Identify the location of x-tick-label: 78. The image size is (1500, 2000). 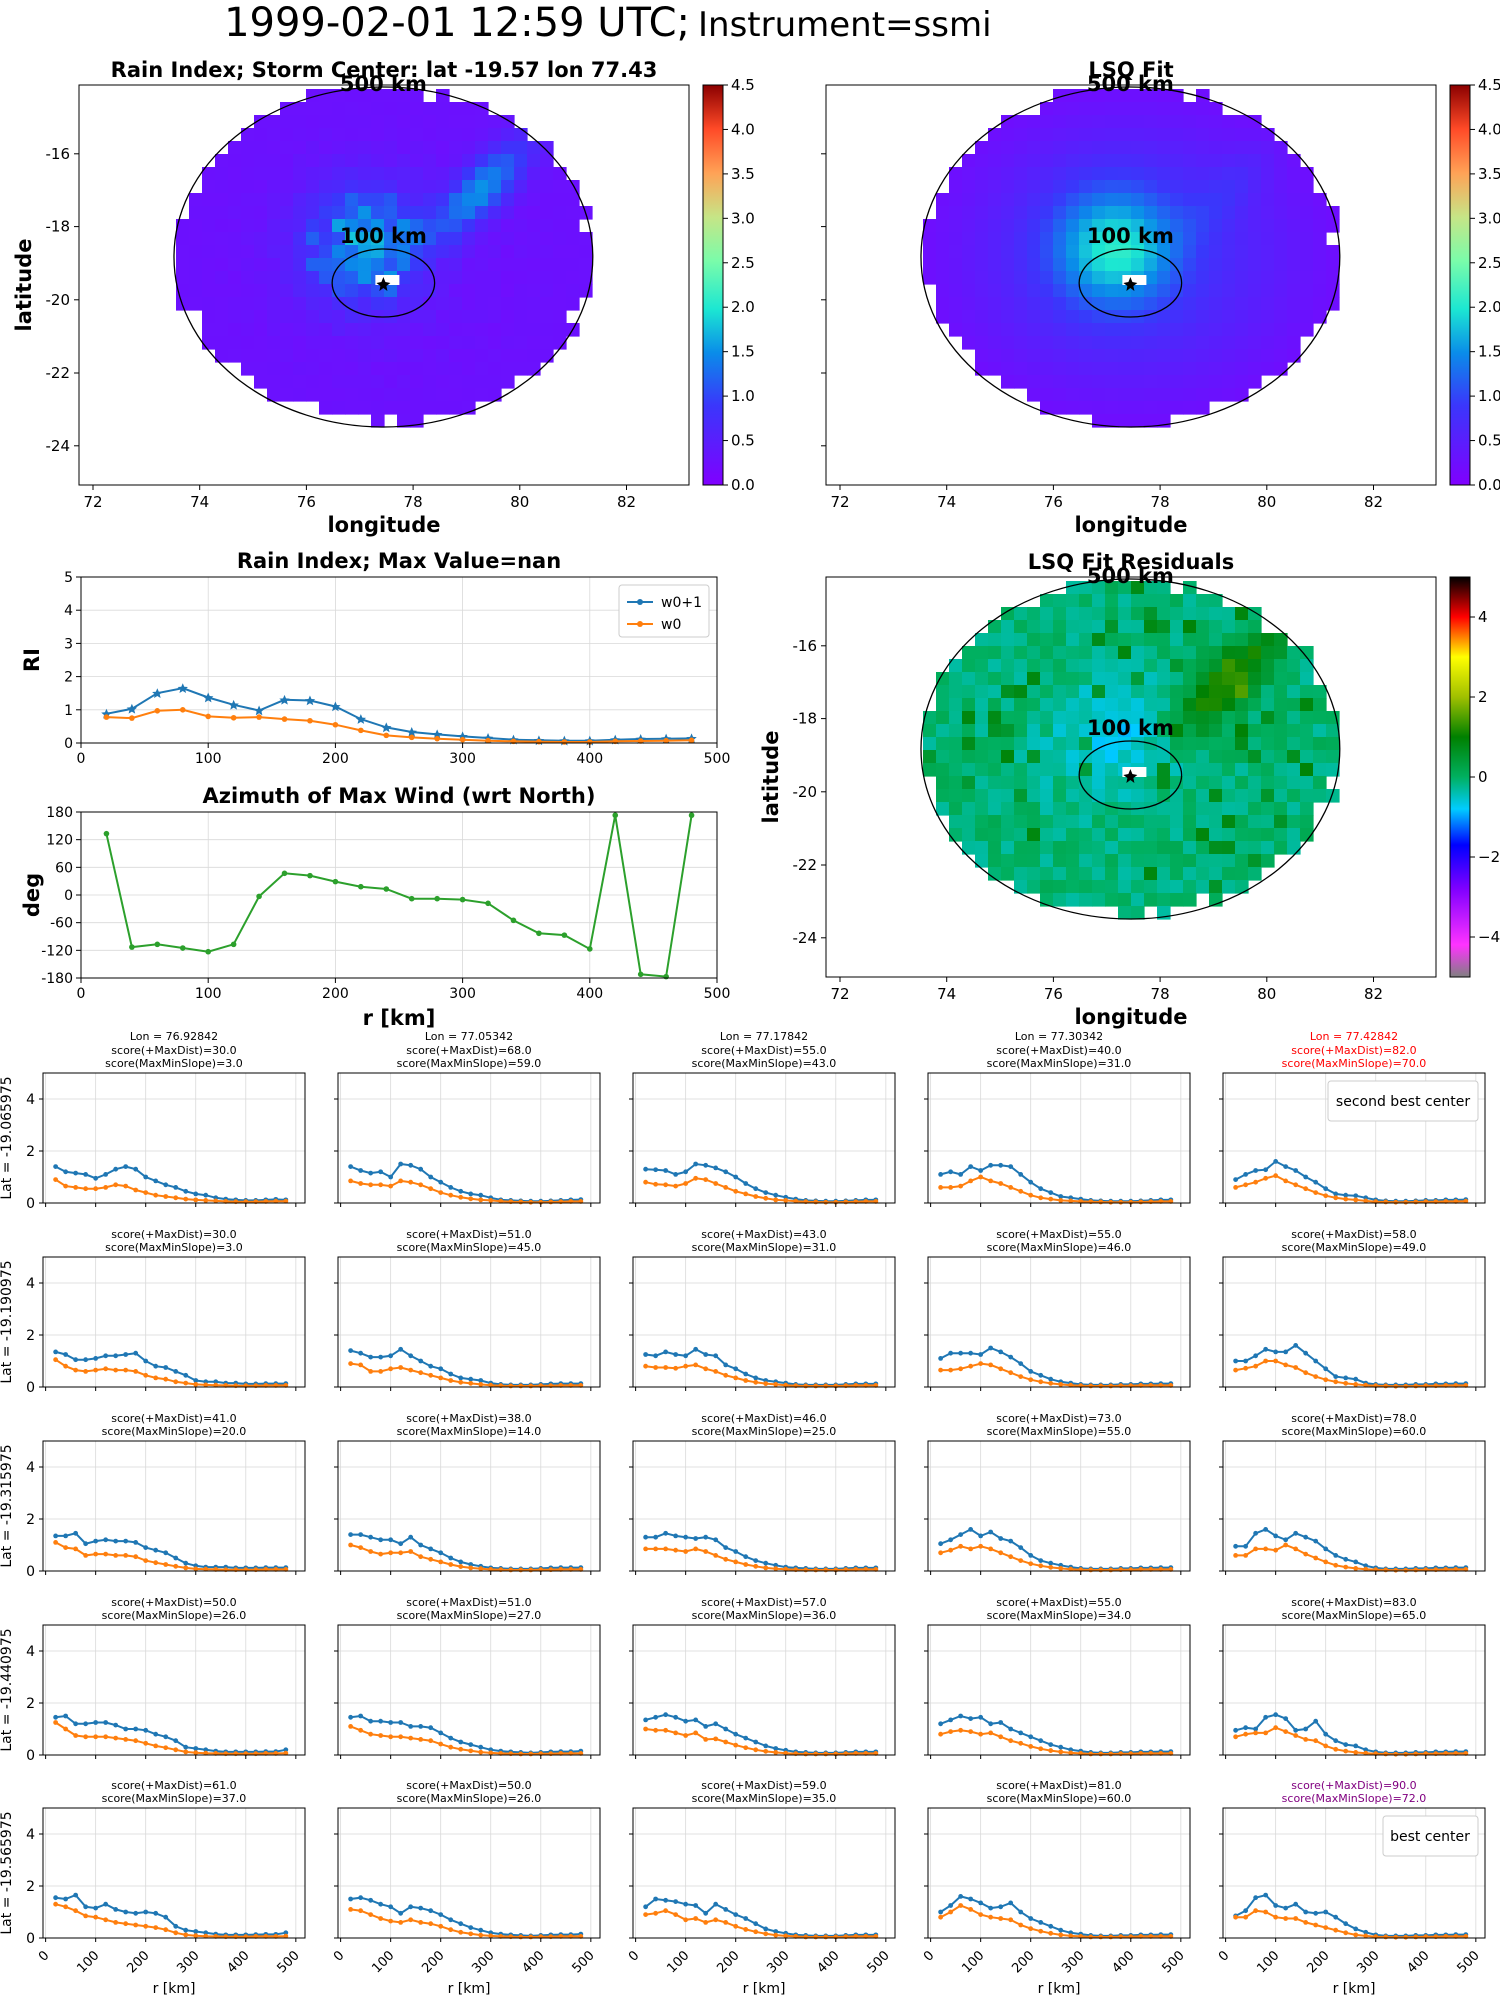
(413, 502).